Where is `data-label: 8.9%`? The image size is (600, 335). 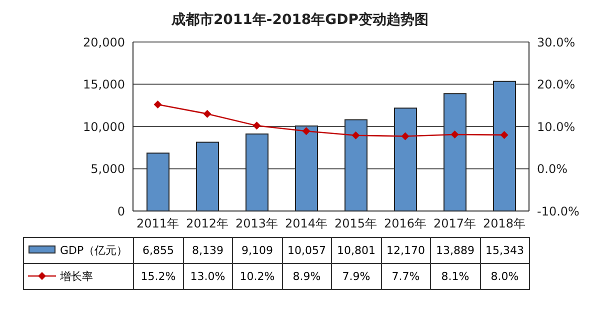 data-label: 8.9% is located at coordinates (307, 277).